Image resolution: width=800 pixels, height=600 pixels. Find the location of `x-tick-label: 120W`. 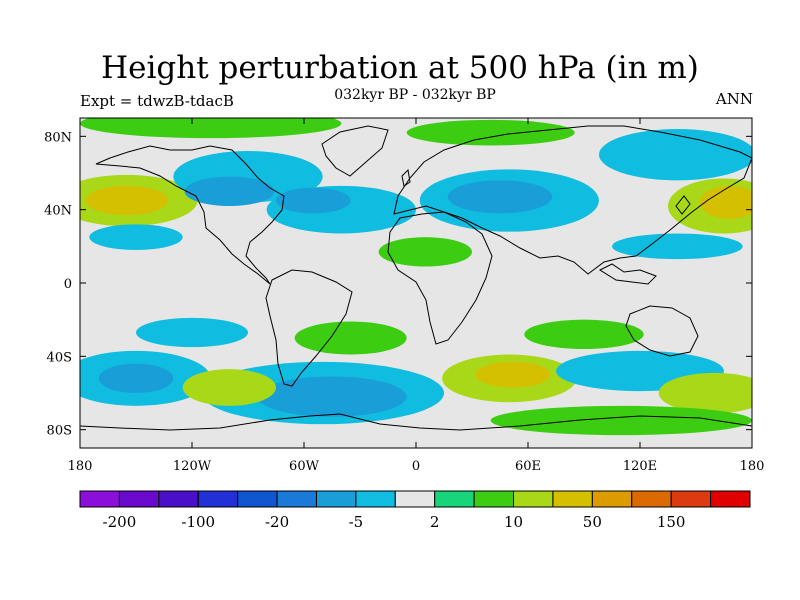

x-tick-label: 120W is located at coordinates (192, 466).